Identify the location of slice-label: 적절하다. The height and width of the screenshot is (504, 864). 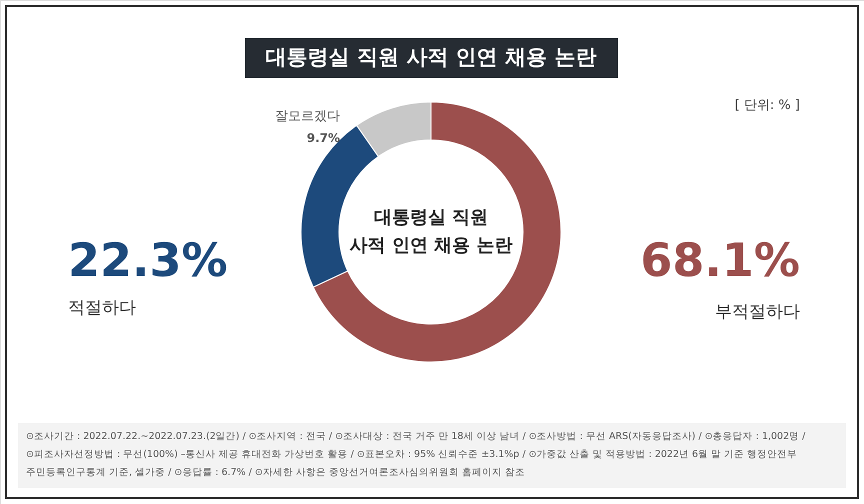
(102, 308).